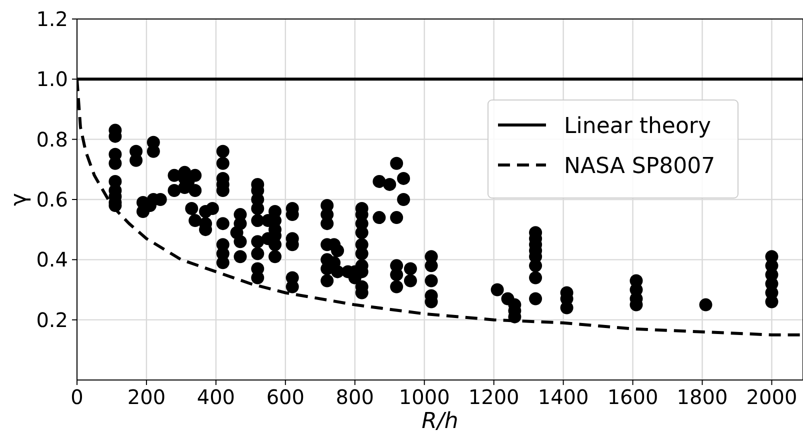 The width and height of the screenshot is (803, 432). What do you see at coordinates (19, 199) in the screenshot?
I see `y-axis-title: γ` at bounding box center [19, 199].